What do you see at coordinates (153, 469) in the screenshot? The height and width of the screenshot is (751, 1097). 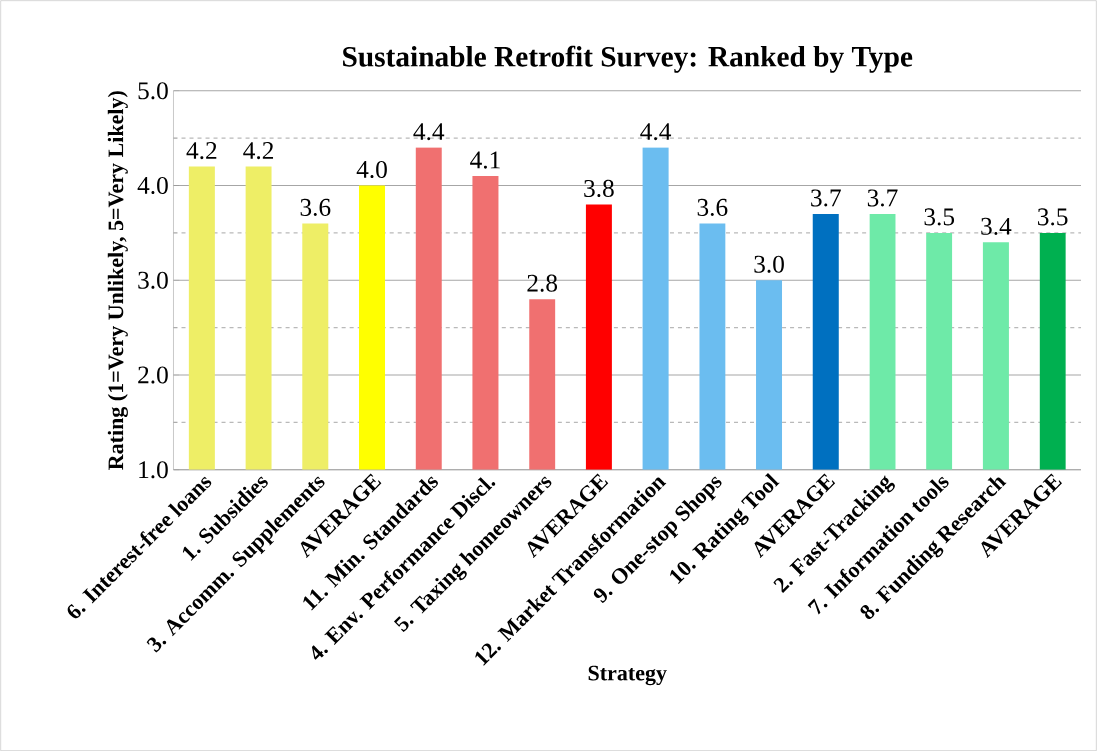 I see `y-tick-label: 1.0` at bounding box center [153, 469].